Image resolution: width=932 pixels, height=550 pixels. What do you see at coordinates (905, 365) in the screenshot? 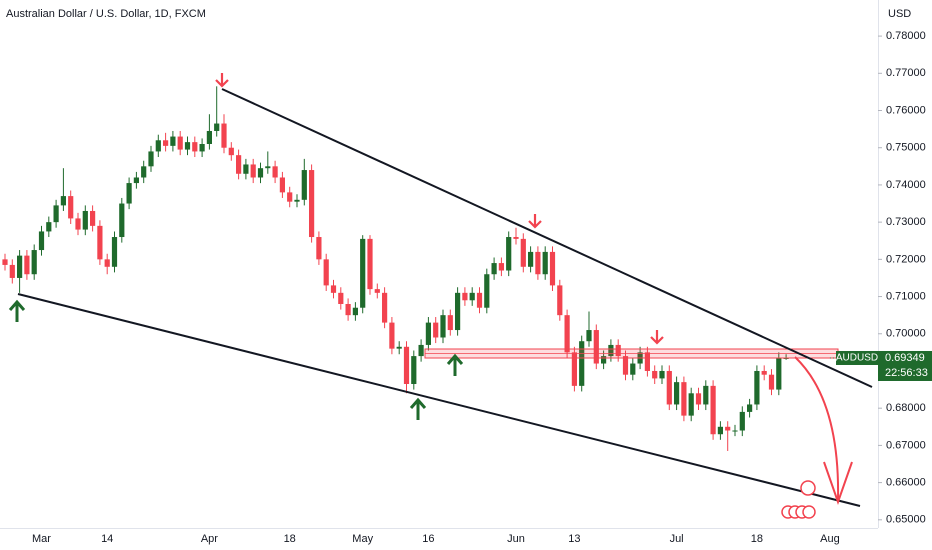
I see `last-price-tag` at bounding box center [905, 365].